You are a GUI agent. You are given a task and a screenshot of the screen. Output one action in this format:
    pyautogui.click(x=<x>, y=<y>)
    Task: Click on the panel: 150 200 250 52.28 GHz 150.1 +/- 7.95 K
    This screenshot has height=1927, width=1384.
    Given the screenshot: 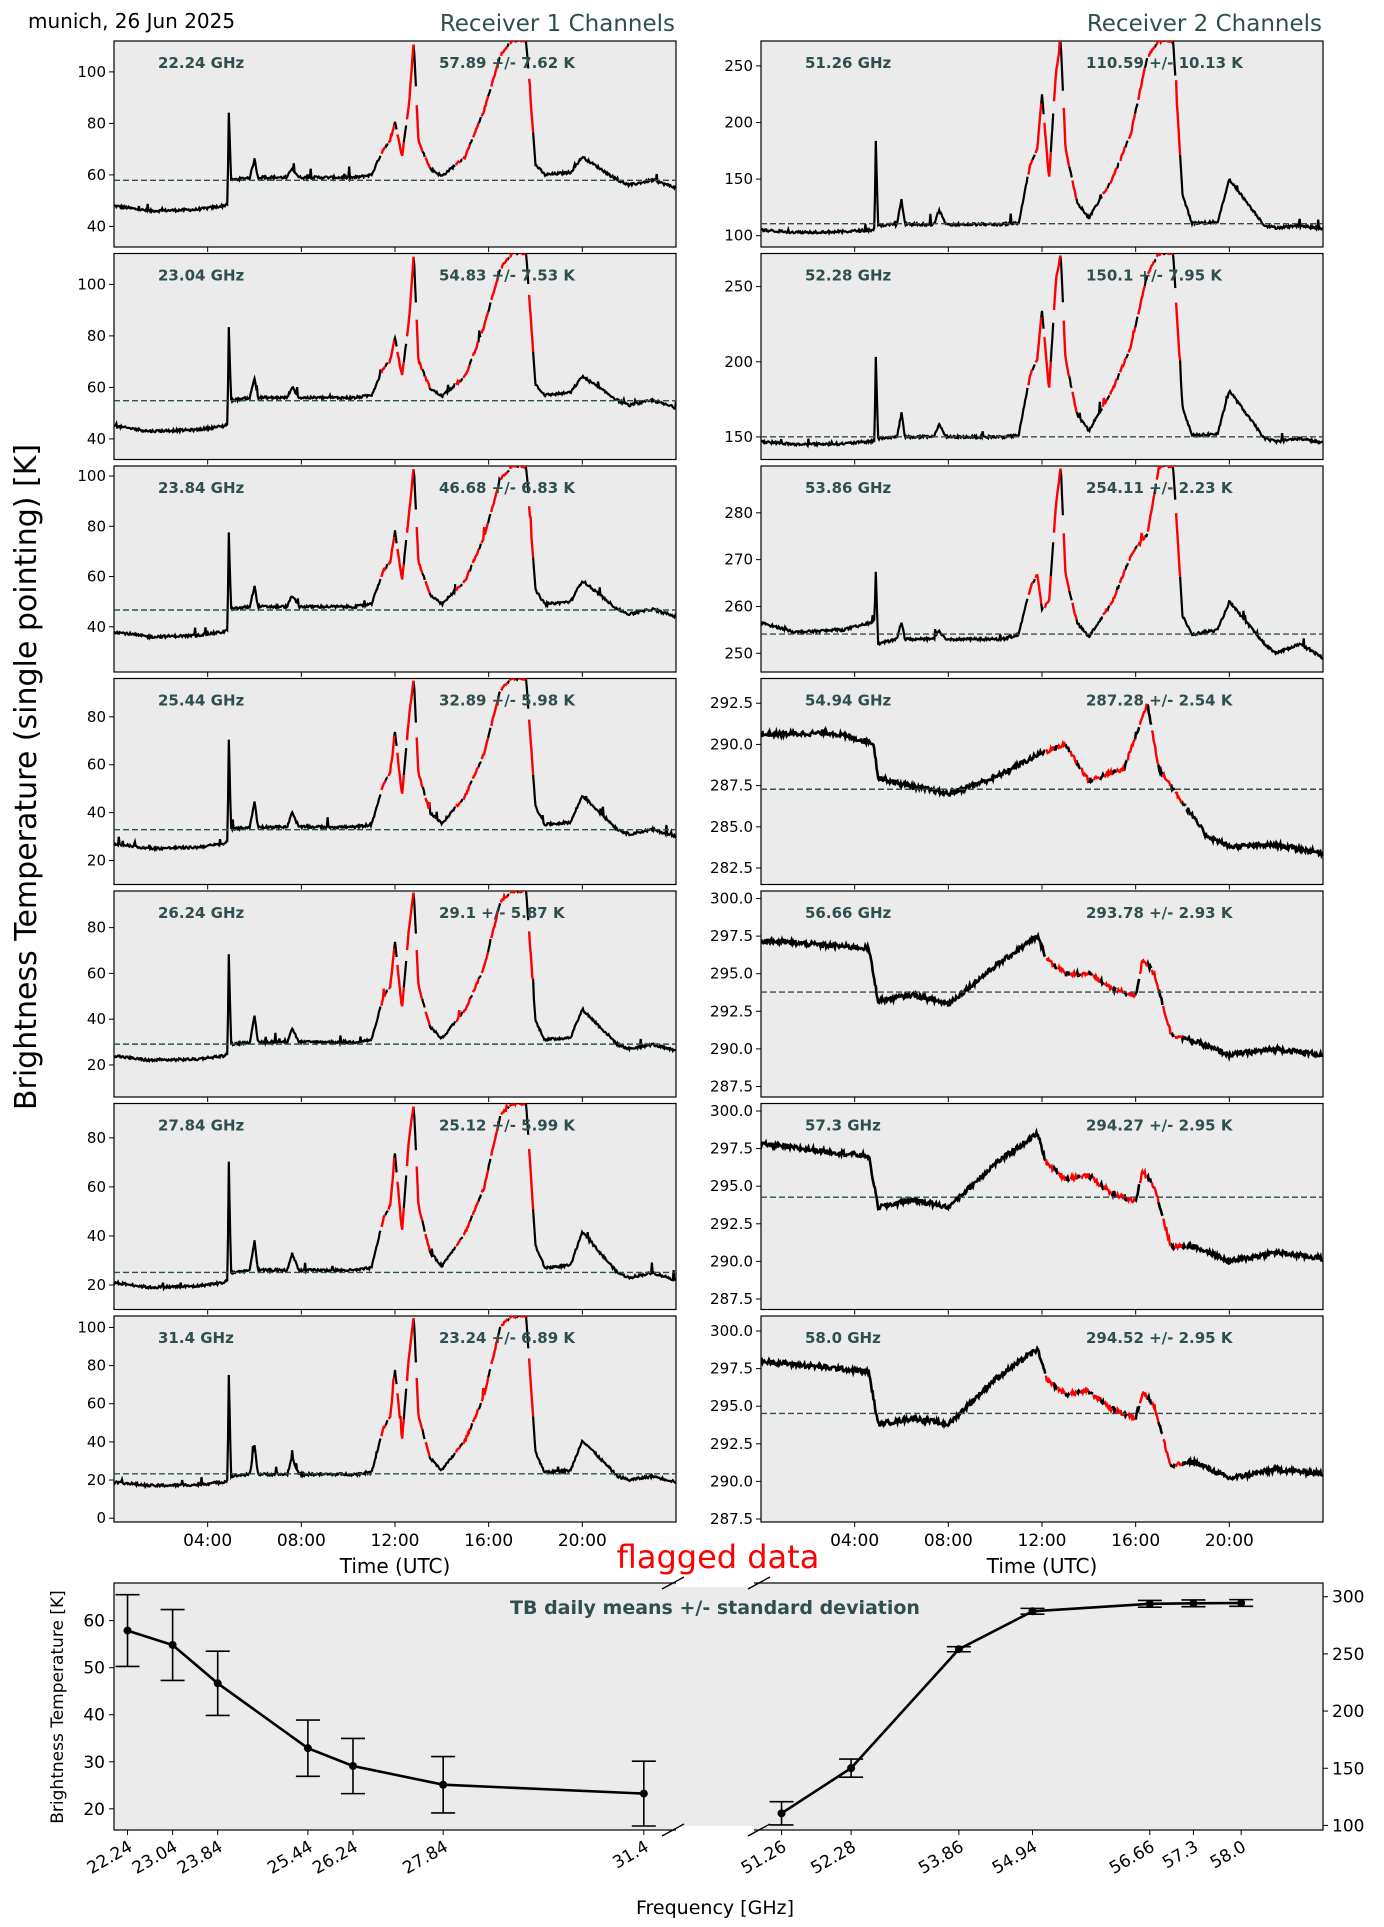 What is the action you would take?
    pyautogui.click(x=1024, y=358)
    